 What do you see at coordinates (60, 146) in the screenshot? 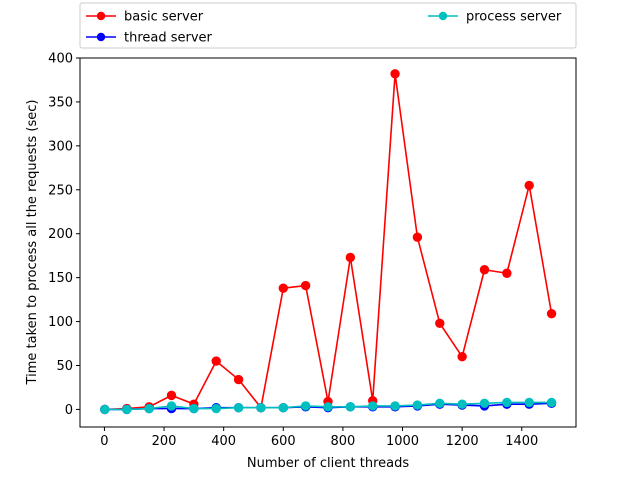
I see `y-tick-label: 300` at bounding box center [60, 146].